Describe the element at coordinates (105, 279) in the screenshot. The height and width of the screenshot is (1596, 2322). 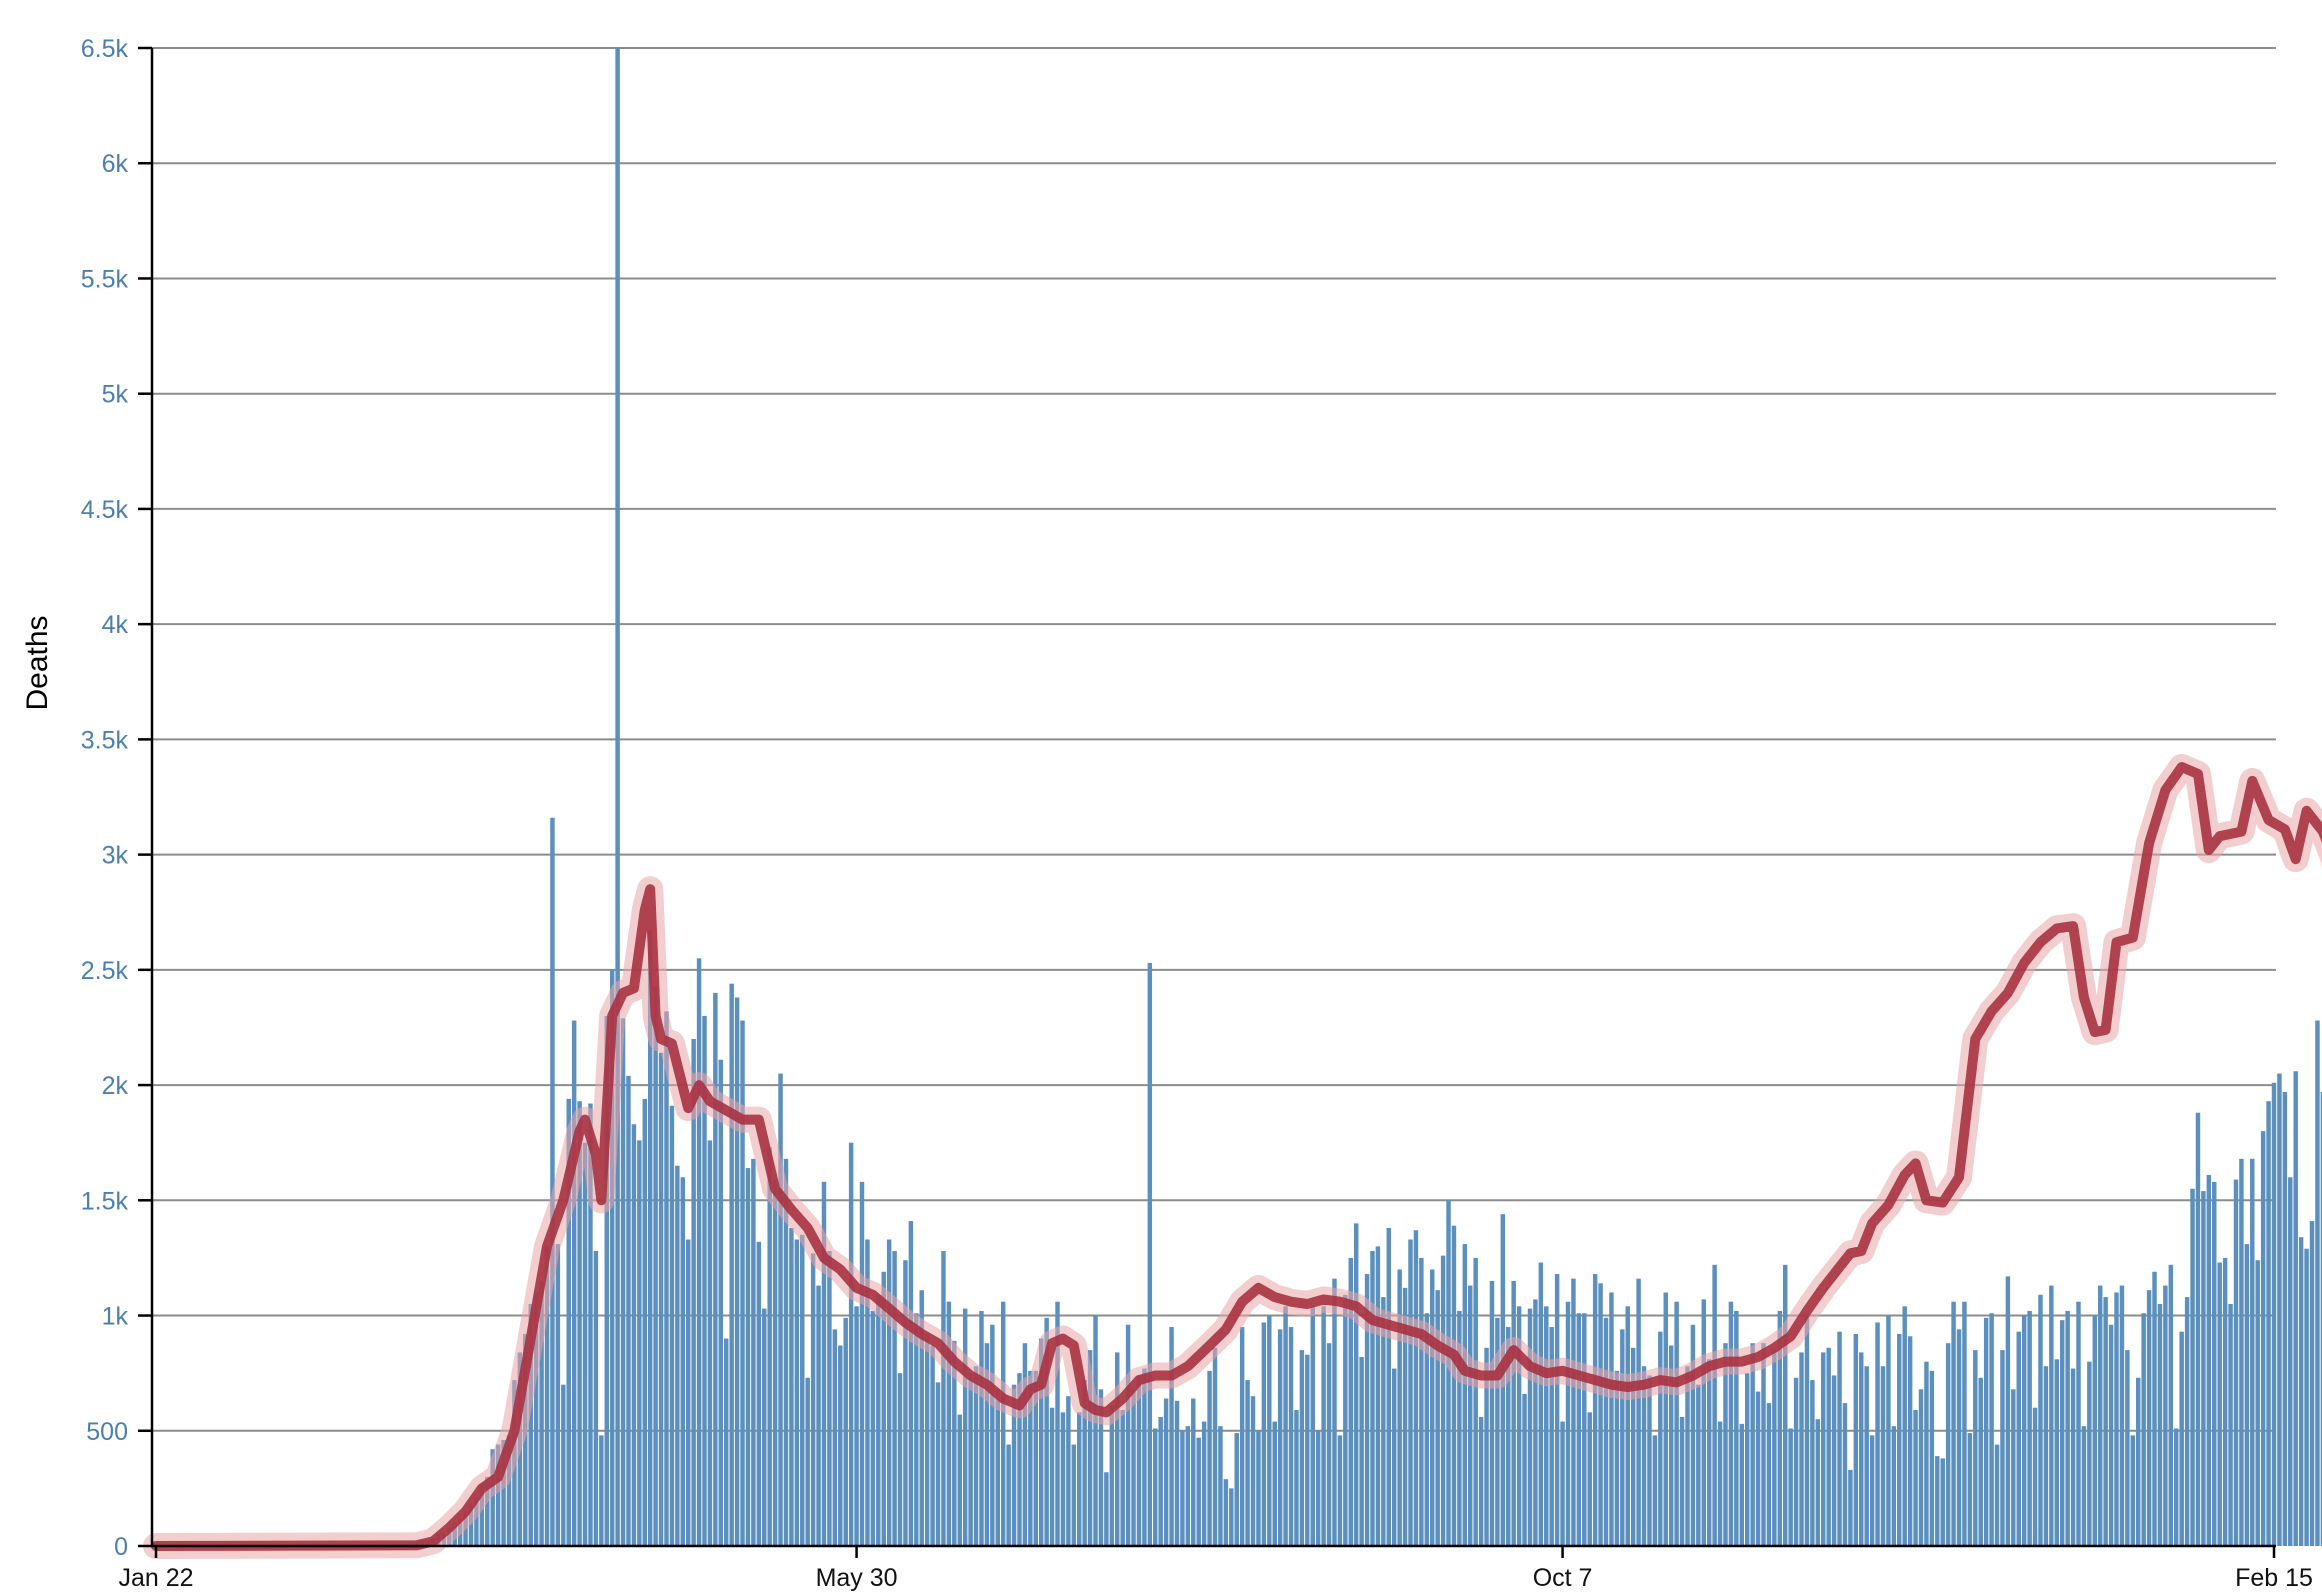
I see `y-tick-label: 5.5k` at that location.